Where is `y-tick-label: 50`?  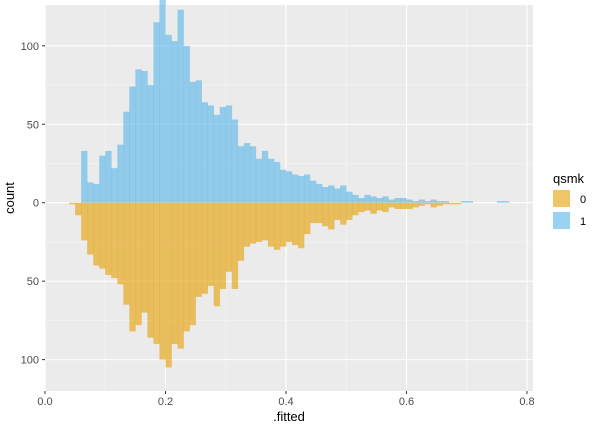
y-tick-label: 50 is located at coordinates (33, 125).